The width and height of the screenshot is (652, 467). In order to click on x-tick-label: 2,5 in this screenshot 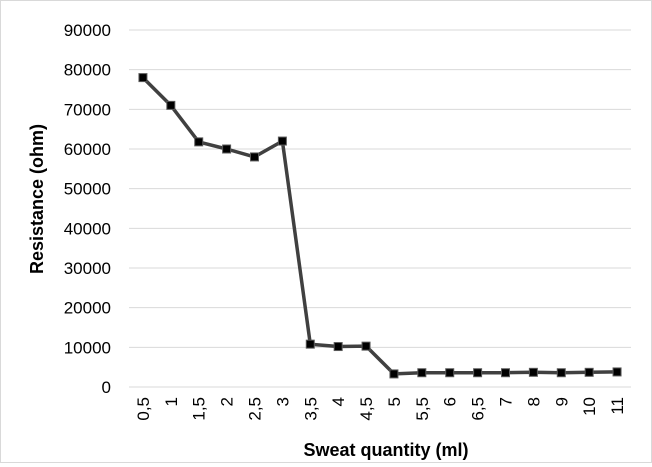, I will do `click(255, 409)`.